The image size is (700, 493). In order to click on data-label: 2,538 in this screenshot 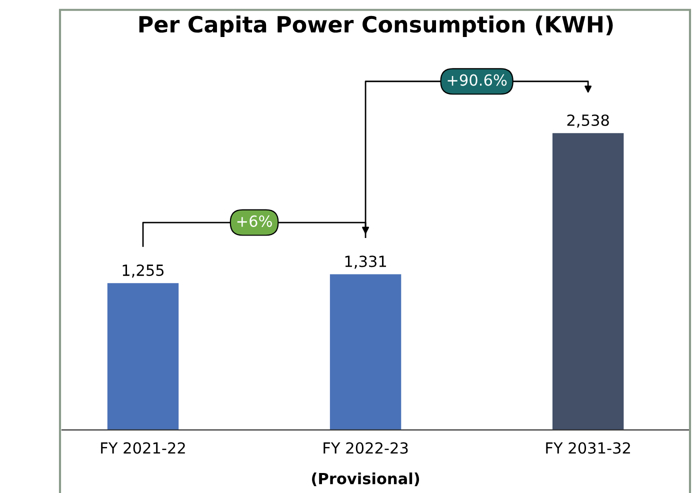, I will do `click(588, 121)`.